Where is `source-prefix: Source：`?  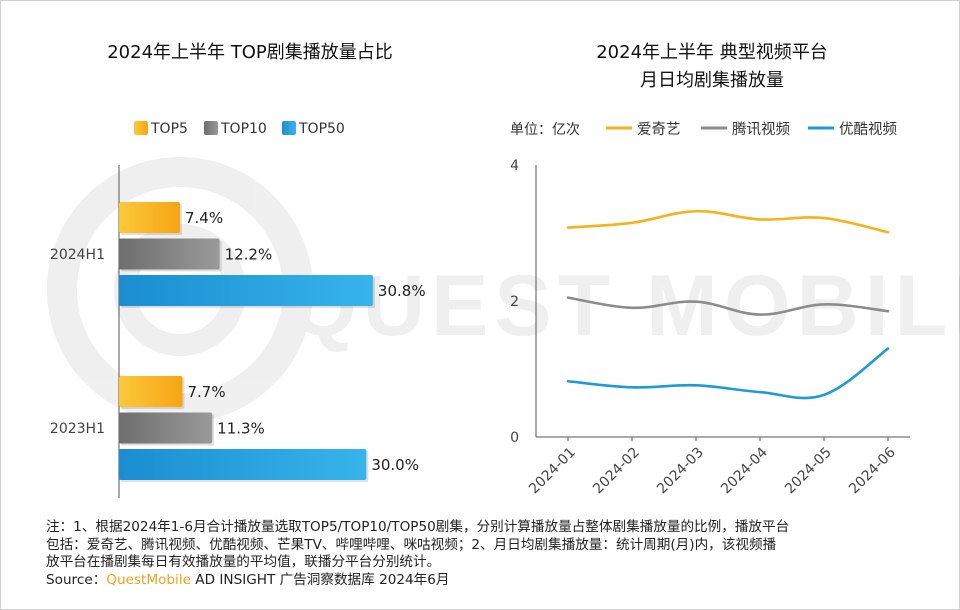
source-prefix: Source： is located at coordinates (76, 579).